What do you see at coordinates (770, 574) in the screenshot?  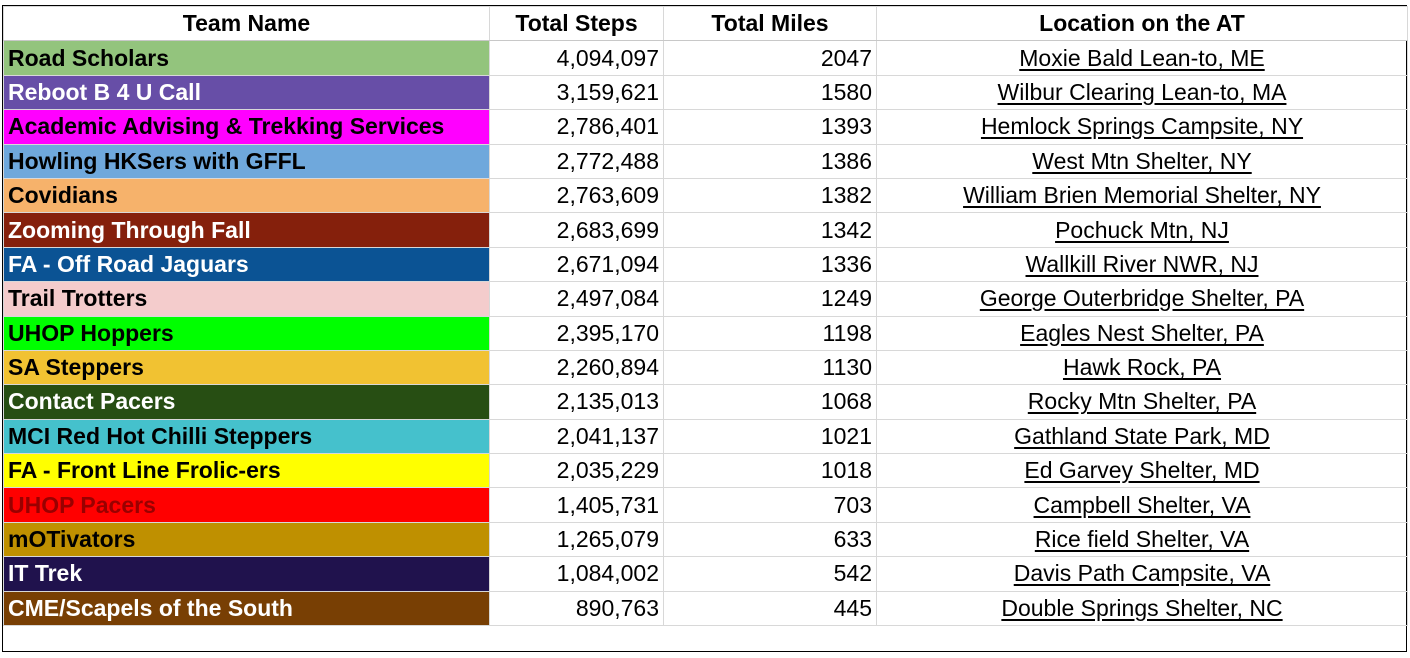 I see `total-miles-cell: 542` at bounding box center [770, 574].